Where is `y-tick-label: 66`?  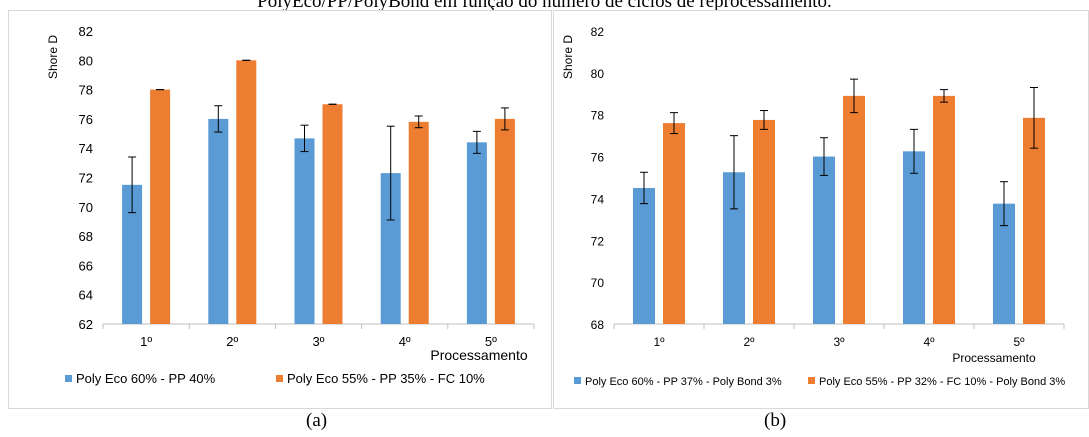
y-tick-label: 66 is located at coordinates (86, 265).